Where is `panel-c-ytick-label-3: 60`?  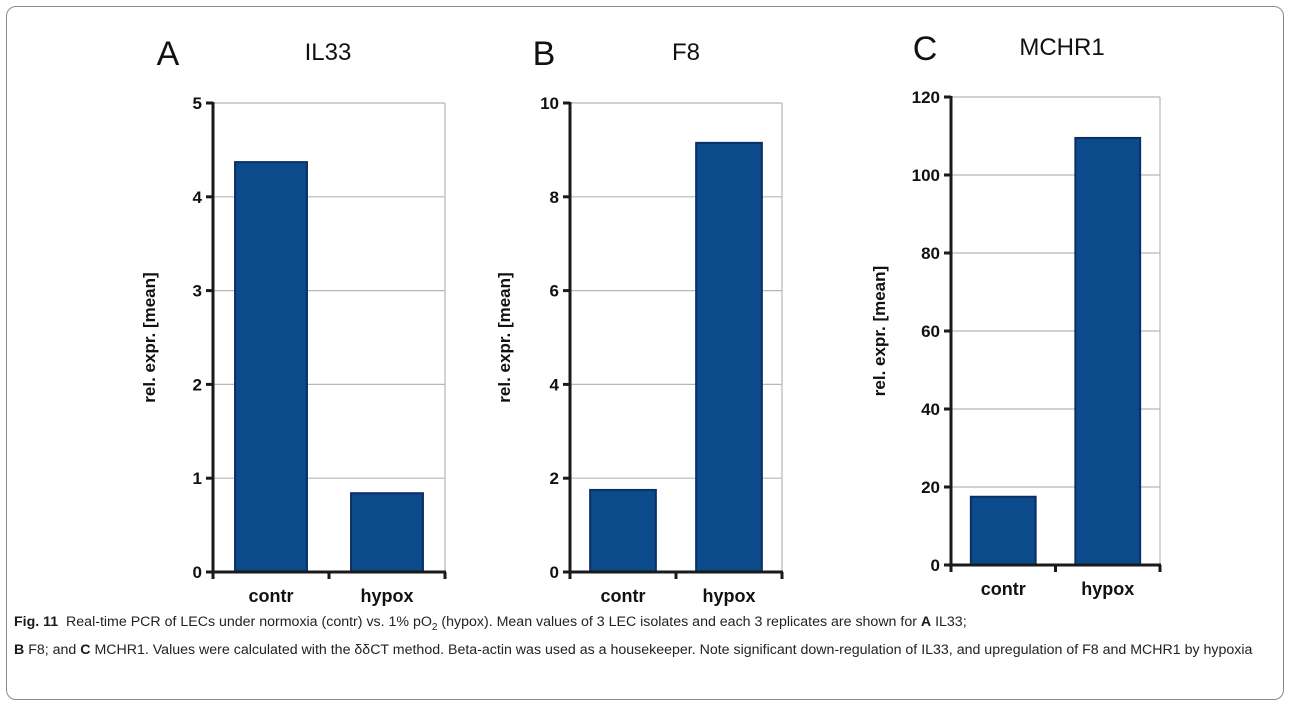
panel-c-ytick-label-3: 60 is located at coordinates (930, 331).